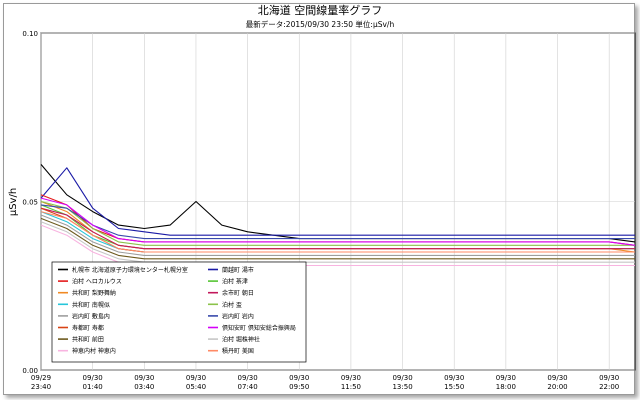 Image resolution: width=640 pixels, height=400 pixels. What do you see at coordinates (238, 351) in the screenshot?
I see `legend-entry: 積丹町 美国` at bounding box center [238, 351].